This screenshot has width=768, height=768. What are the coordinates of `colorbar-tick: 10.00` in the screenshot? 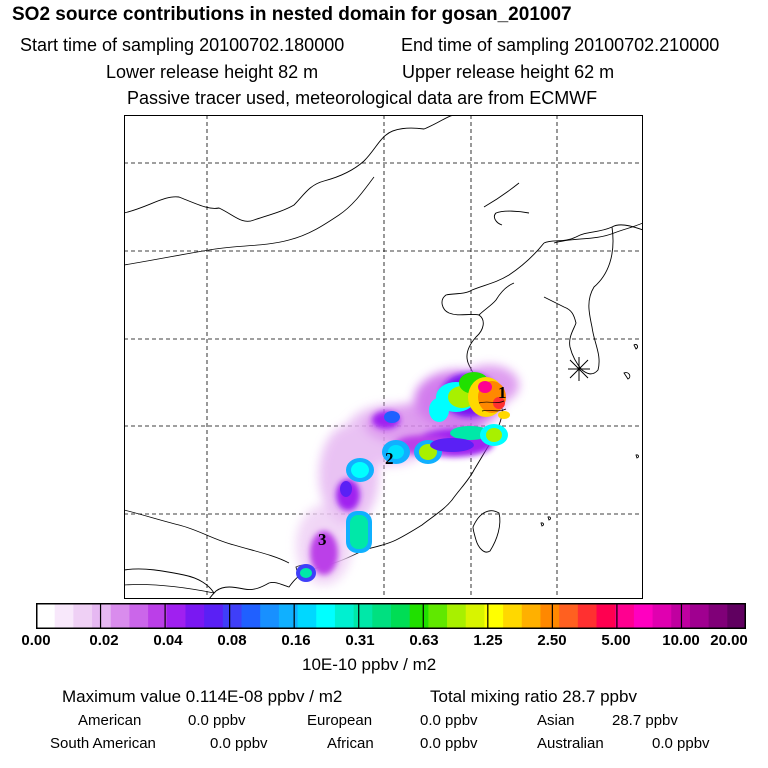 It's located at (681, 640).